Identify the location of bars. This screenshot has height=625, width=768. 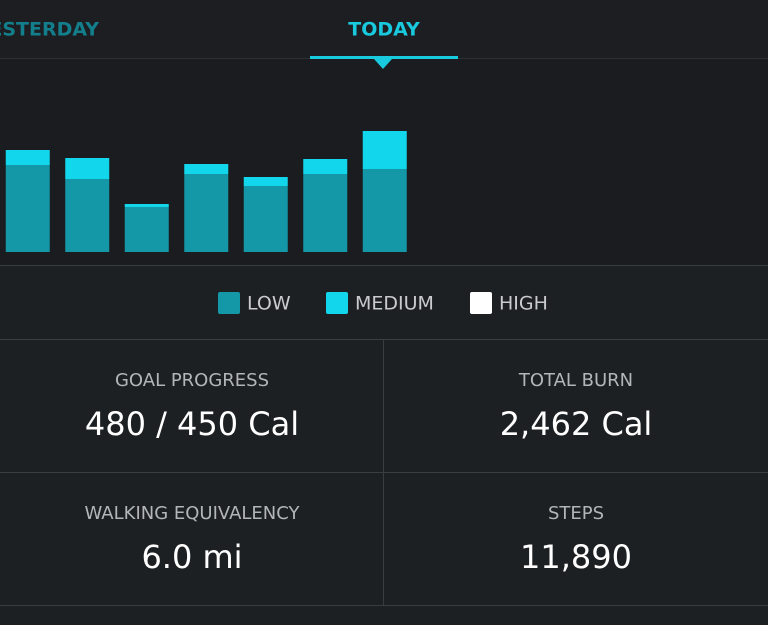
(206, 191).